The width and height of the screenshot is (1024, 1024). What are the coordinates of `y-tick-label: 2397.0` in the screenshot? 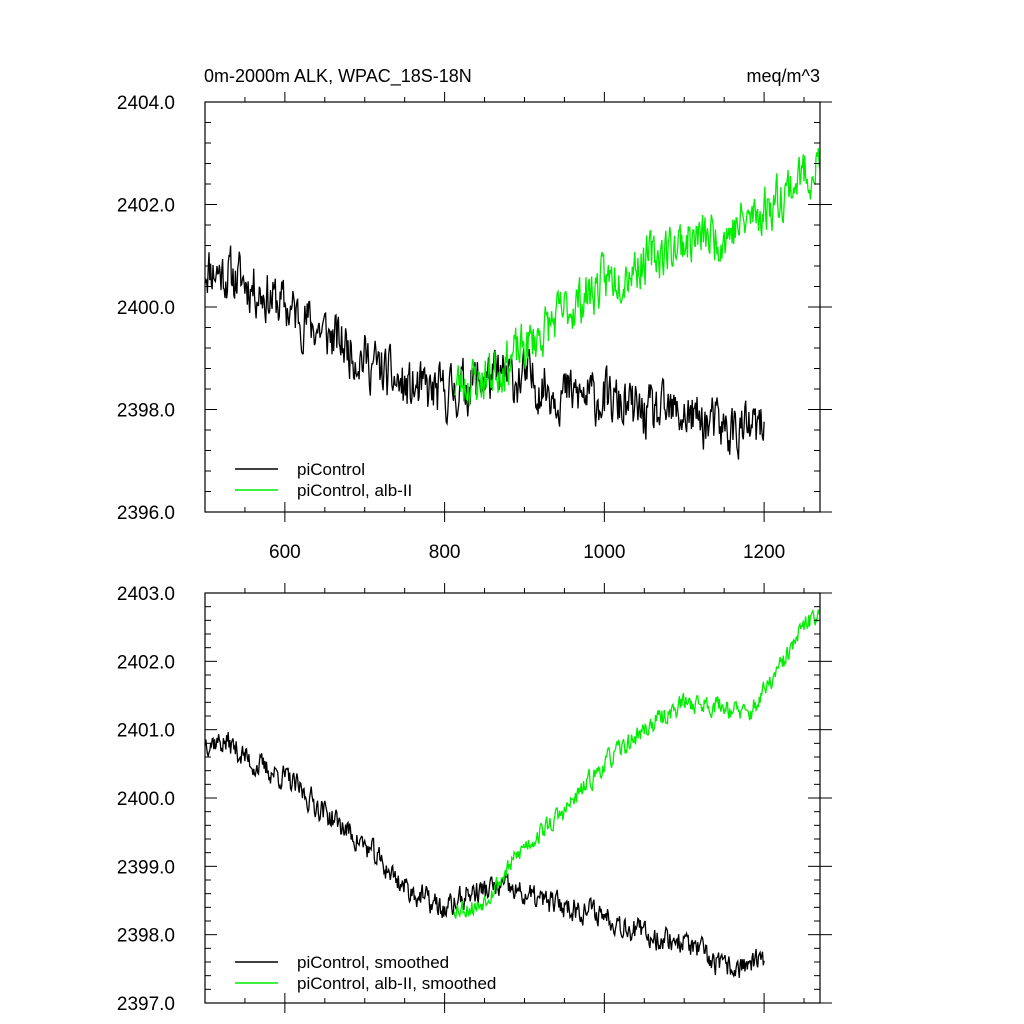 It's located at (146, 1004).